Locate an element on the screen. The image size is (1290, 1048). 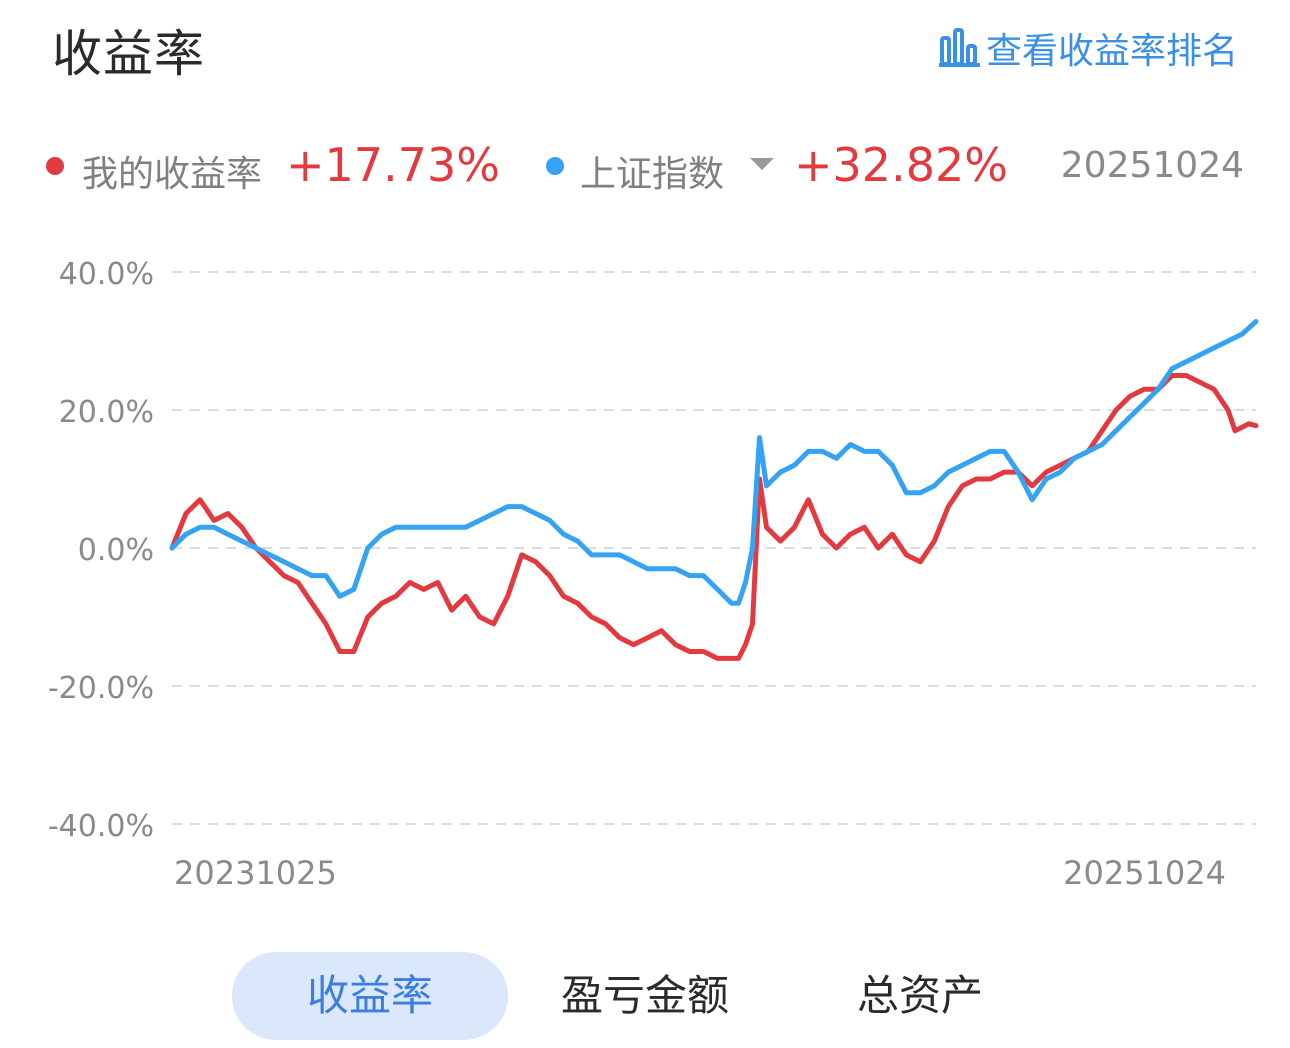
tab-return-rate: 收益率 is located at coordinates (370, 996).